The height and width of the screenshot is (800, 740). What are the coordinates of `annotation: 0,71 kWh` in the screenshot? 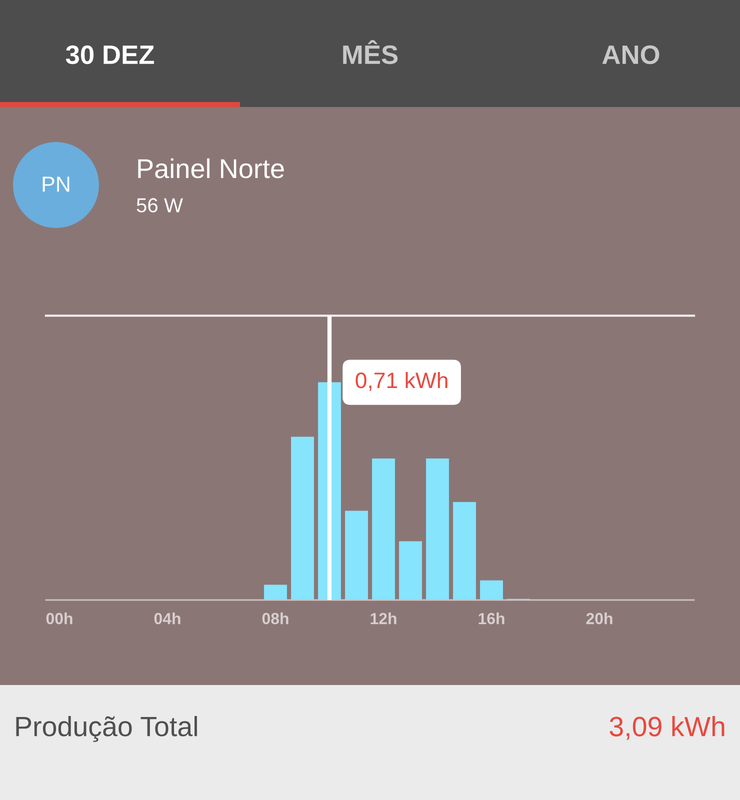 It's located at (402, 381).